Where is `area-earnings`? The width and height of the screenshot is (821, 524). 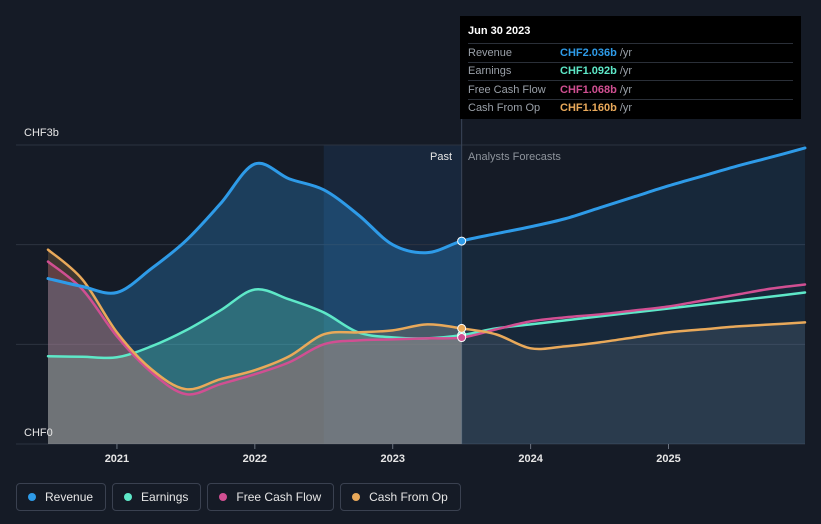 area-earnings is located at coordinates (255, 366).